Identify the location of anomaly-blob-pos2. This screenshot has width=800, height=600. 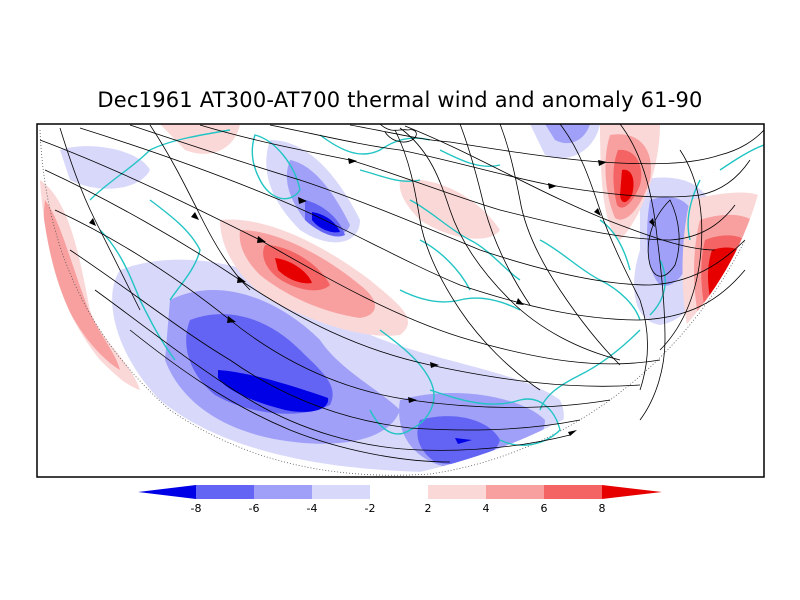
(89, 285).